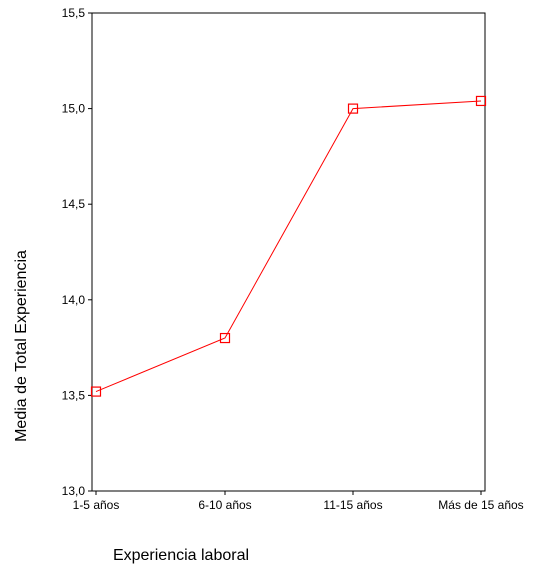 Image resolution: width=542 pixels, height=576 pixels. What do you see at coordinates (74, 204) in the screenshot?
I see `y-tick-label: 14,5` at bounding box center [74, 204].